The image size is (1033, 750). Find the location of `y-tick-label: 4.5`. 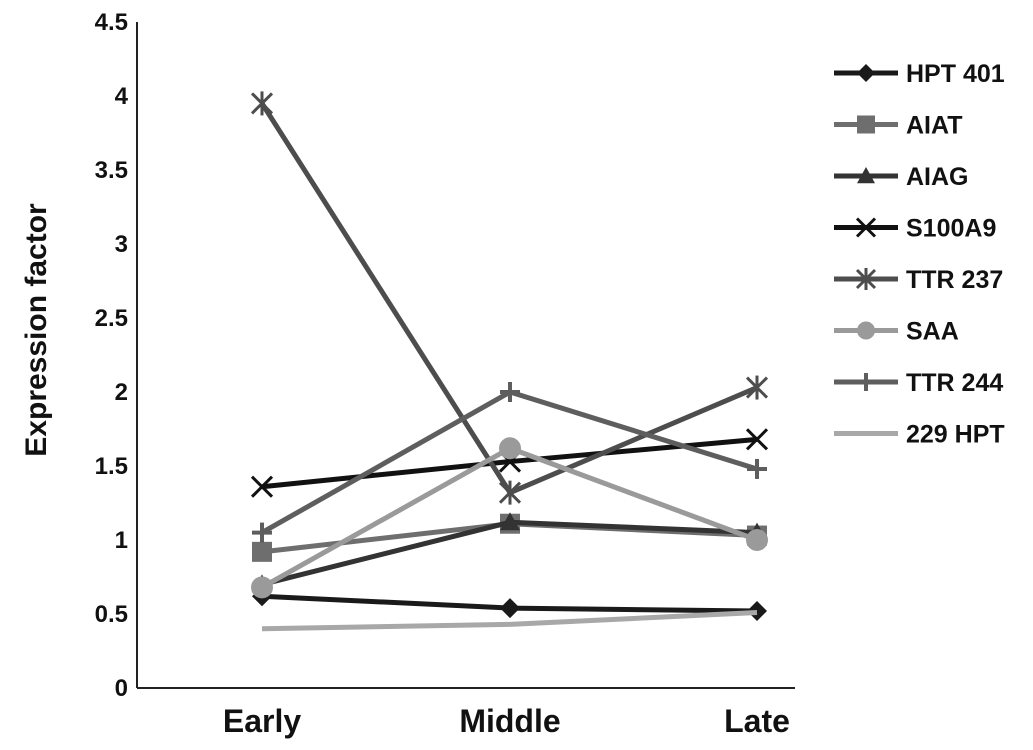

y-tick-label: 4.5 is located at coordinates (111, 22).